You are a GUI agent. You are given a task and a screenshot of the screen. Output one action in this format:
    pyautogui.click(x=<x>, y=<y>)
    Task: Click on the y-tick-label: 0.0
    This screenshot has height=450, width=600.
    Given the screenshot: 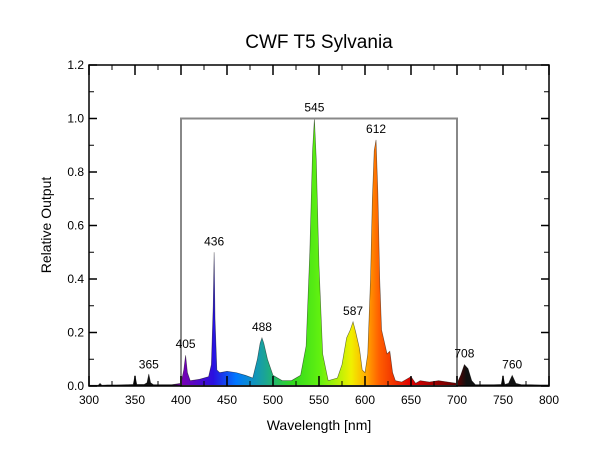 What is the action you would take?
    pyautogui.click(x=75, y=386)
    